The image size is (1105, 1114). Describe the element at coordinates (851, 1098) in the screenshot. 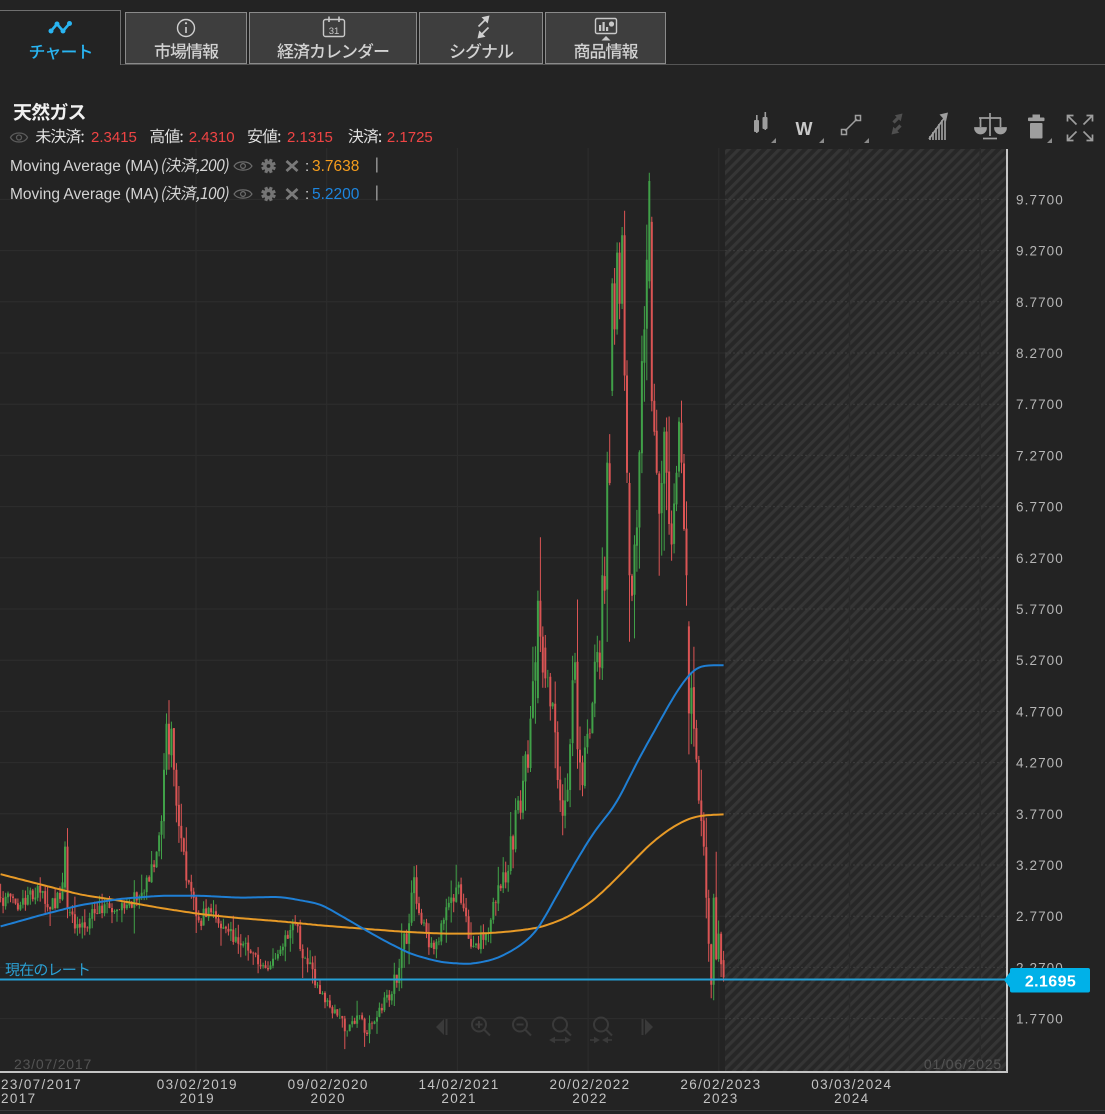

I see `svg-text: 2024` at that location.